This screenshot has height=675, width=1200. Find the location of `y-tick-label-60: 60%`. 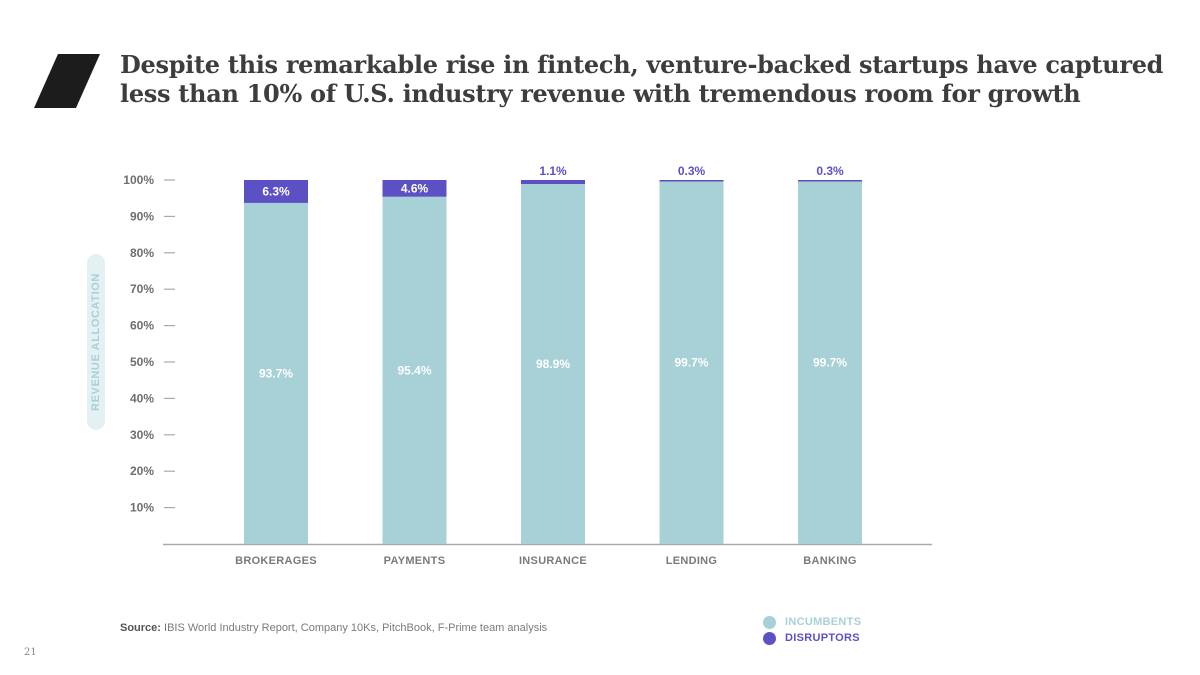

y-tick-label-60: 60% is located at coordinates (142, 326).